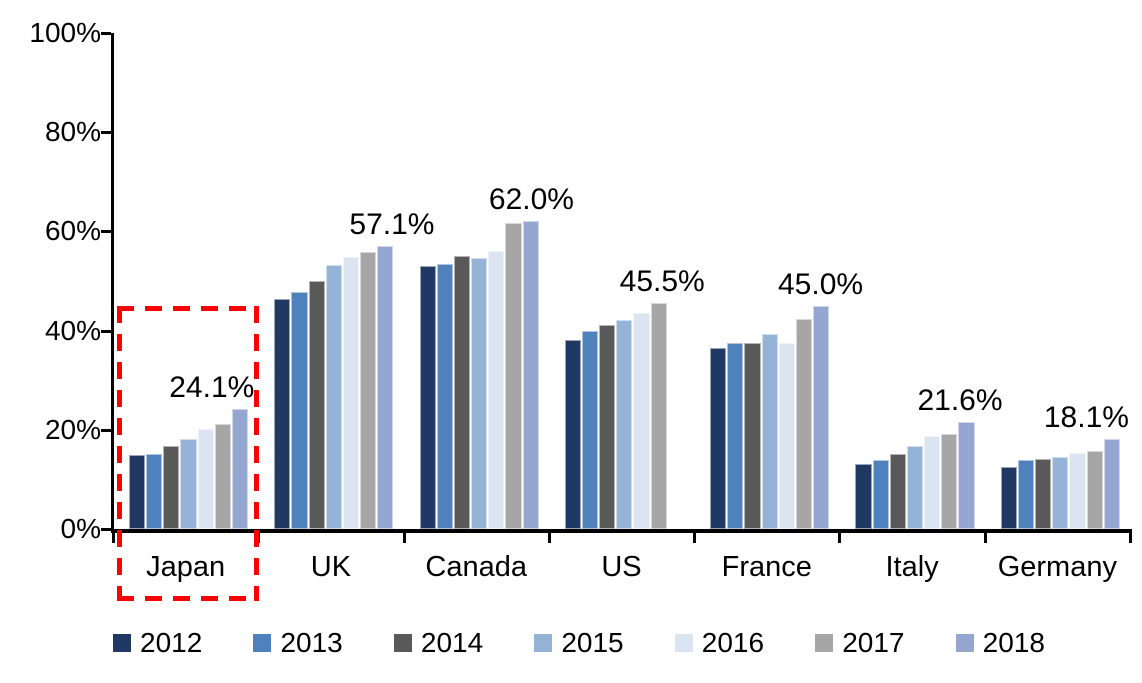 This screenshot has height=683, width=1142. Describe the element at coordinates (718, 438) in the screenshot. I see `bar-france-2012` at that location.